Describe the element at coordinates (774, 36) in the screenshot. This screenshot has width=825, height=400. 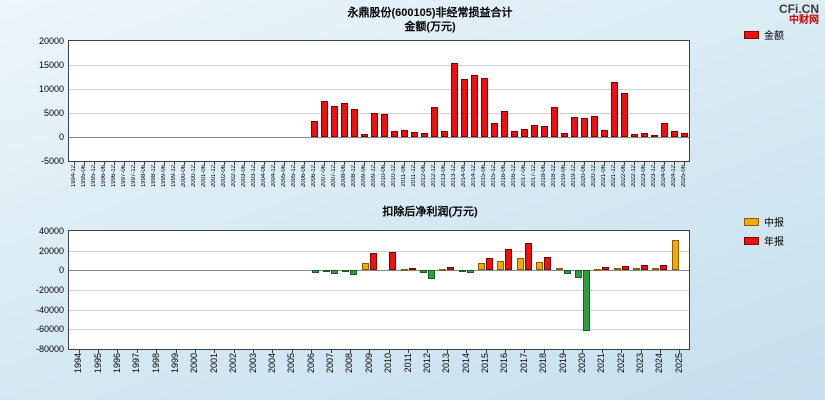
I see `legend-label-amount: 金额` at that location.